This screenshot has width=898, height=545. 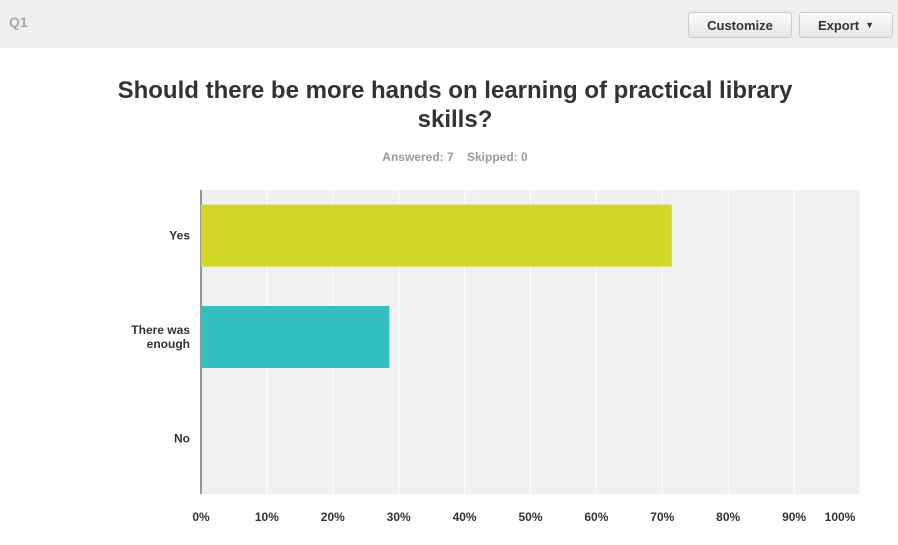 I want to click on question-number-label: Q1, so click(x=18, y=22).